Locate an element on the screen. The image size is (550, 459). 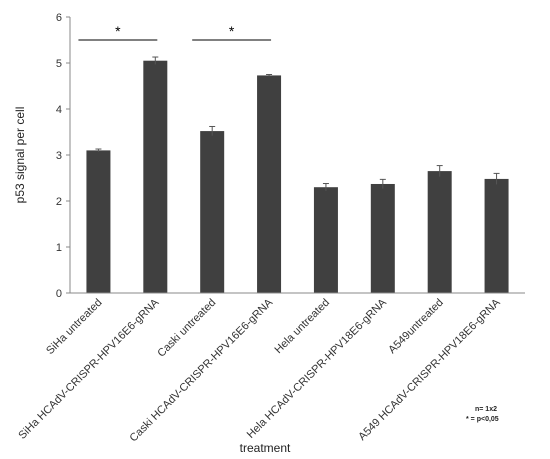
x-category-label: SiHa untreated is located at coordinates (74, 327).